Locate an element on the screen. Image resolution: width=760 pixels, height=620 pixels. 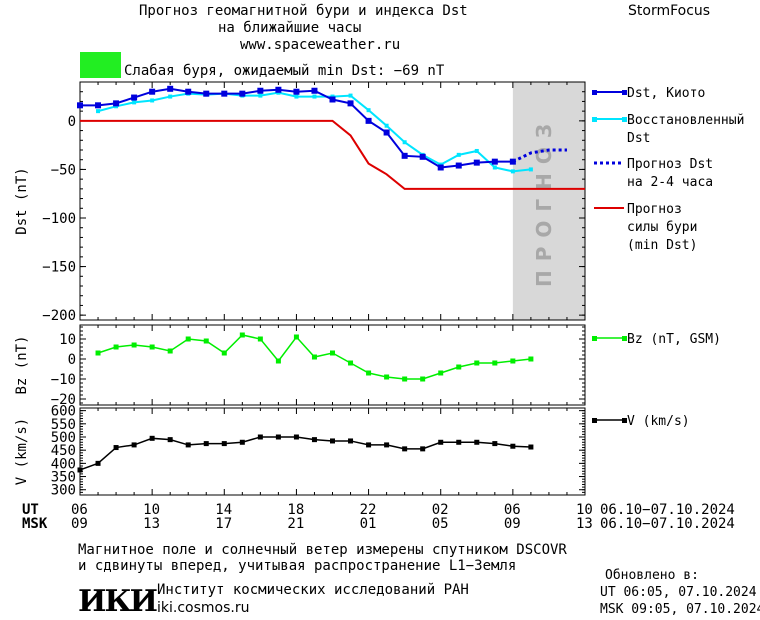
series-line is located at coordinates (332, 154).